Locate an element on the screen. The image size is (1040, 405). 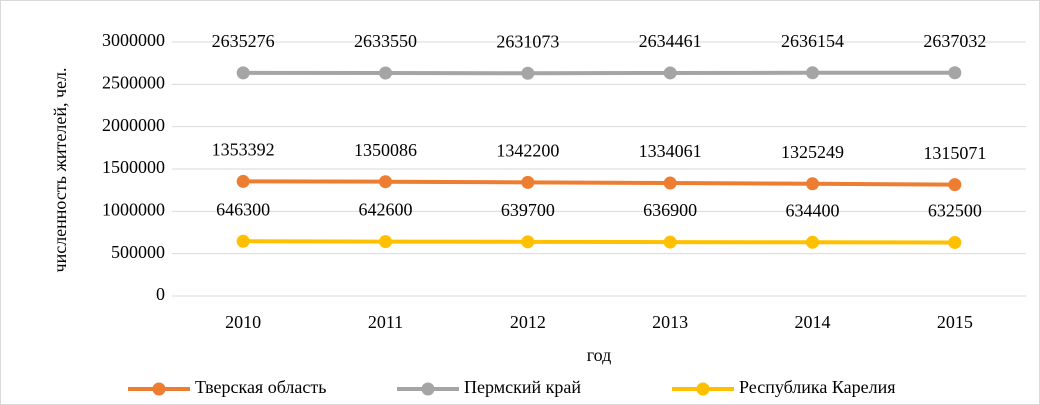
data-label: 2635276 is located at coordinates (243, 41).